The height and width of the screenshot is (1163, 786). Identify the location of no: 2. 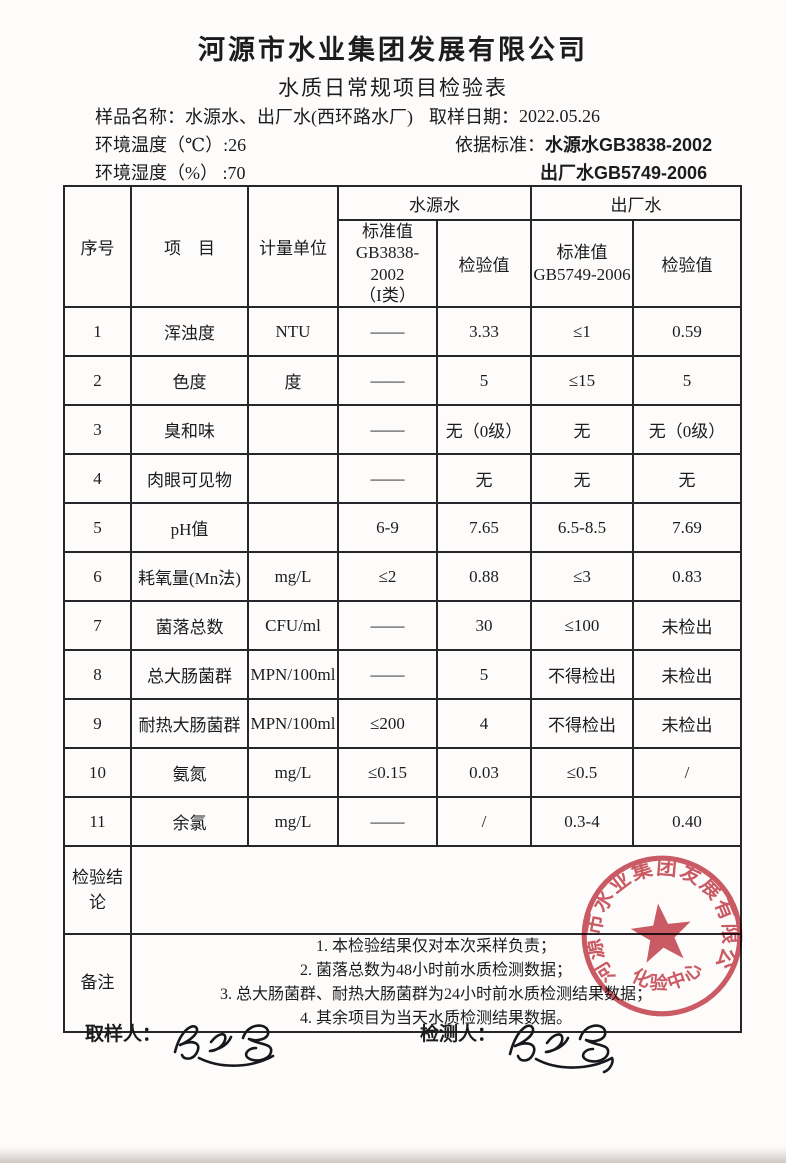
(97, 380).